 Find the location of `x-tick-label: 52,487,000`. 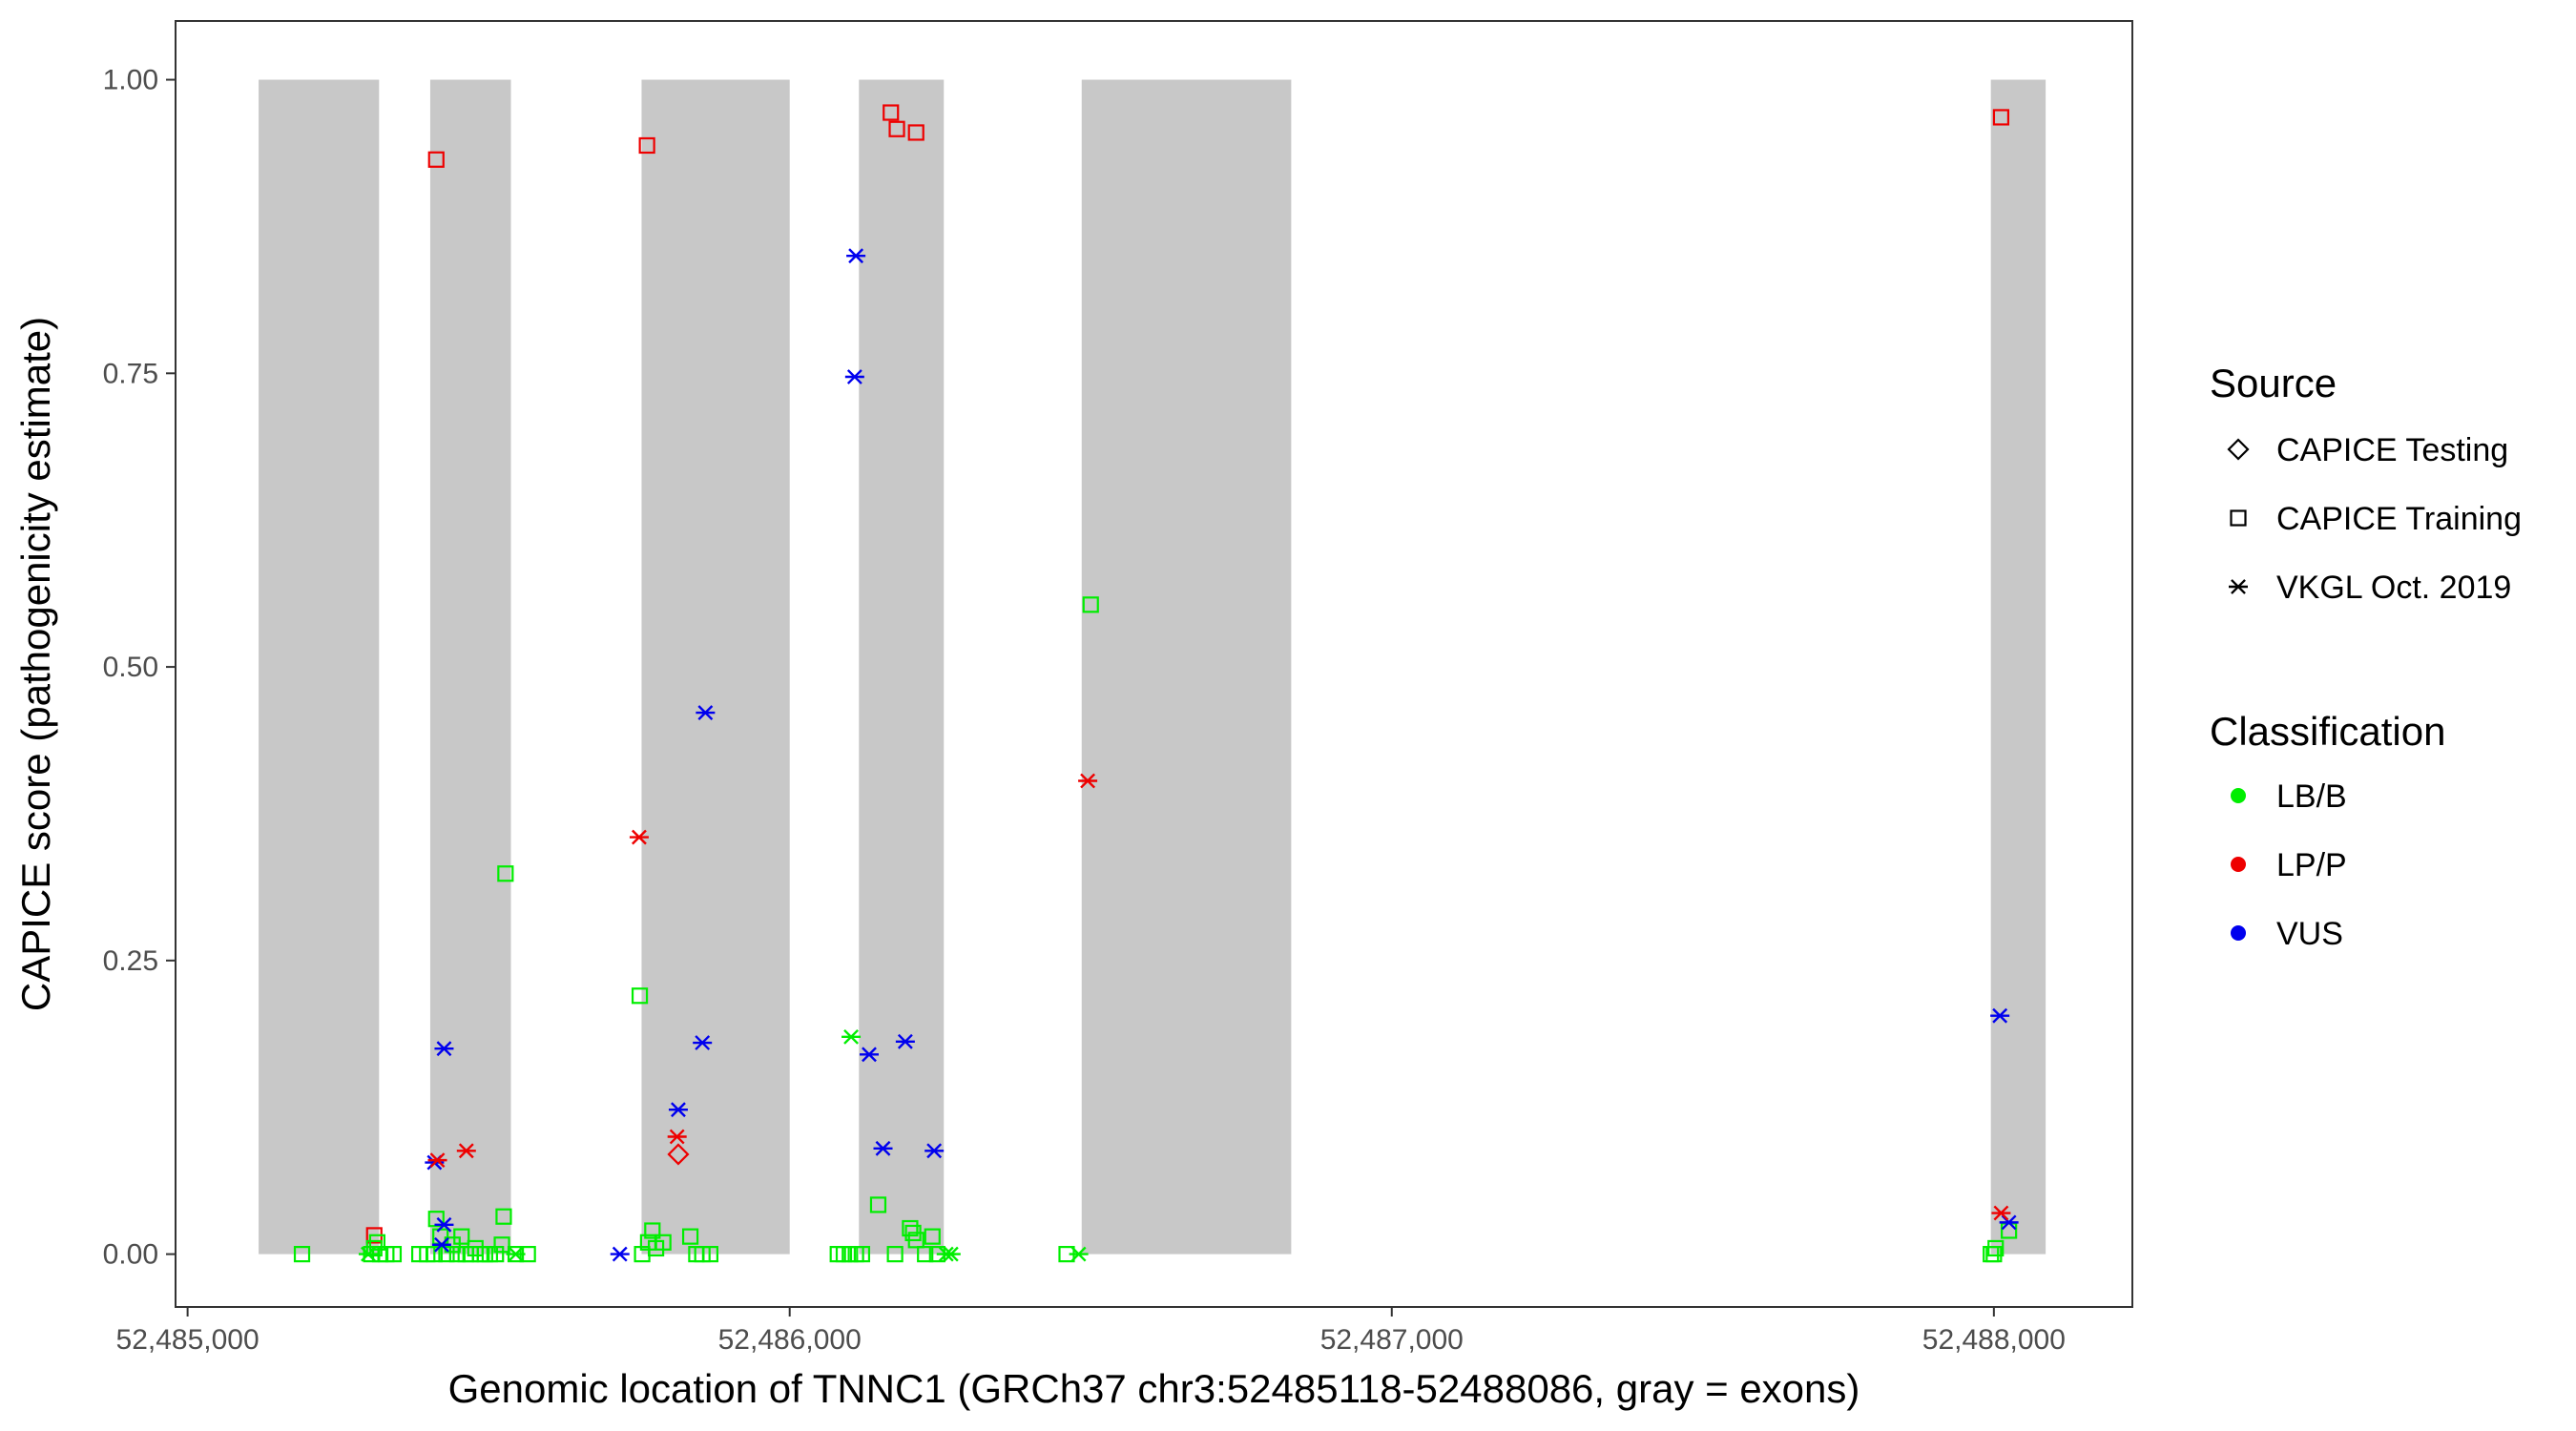

x-tick-label: 52,487,000 is located at coordinates (1392, 1340).